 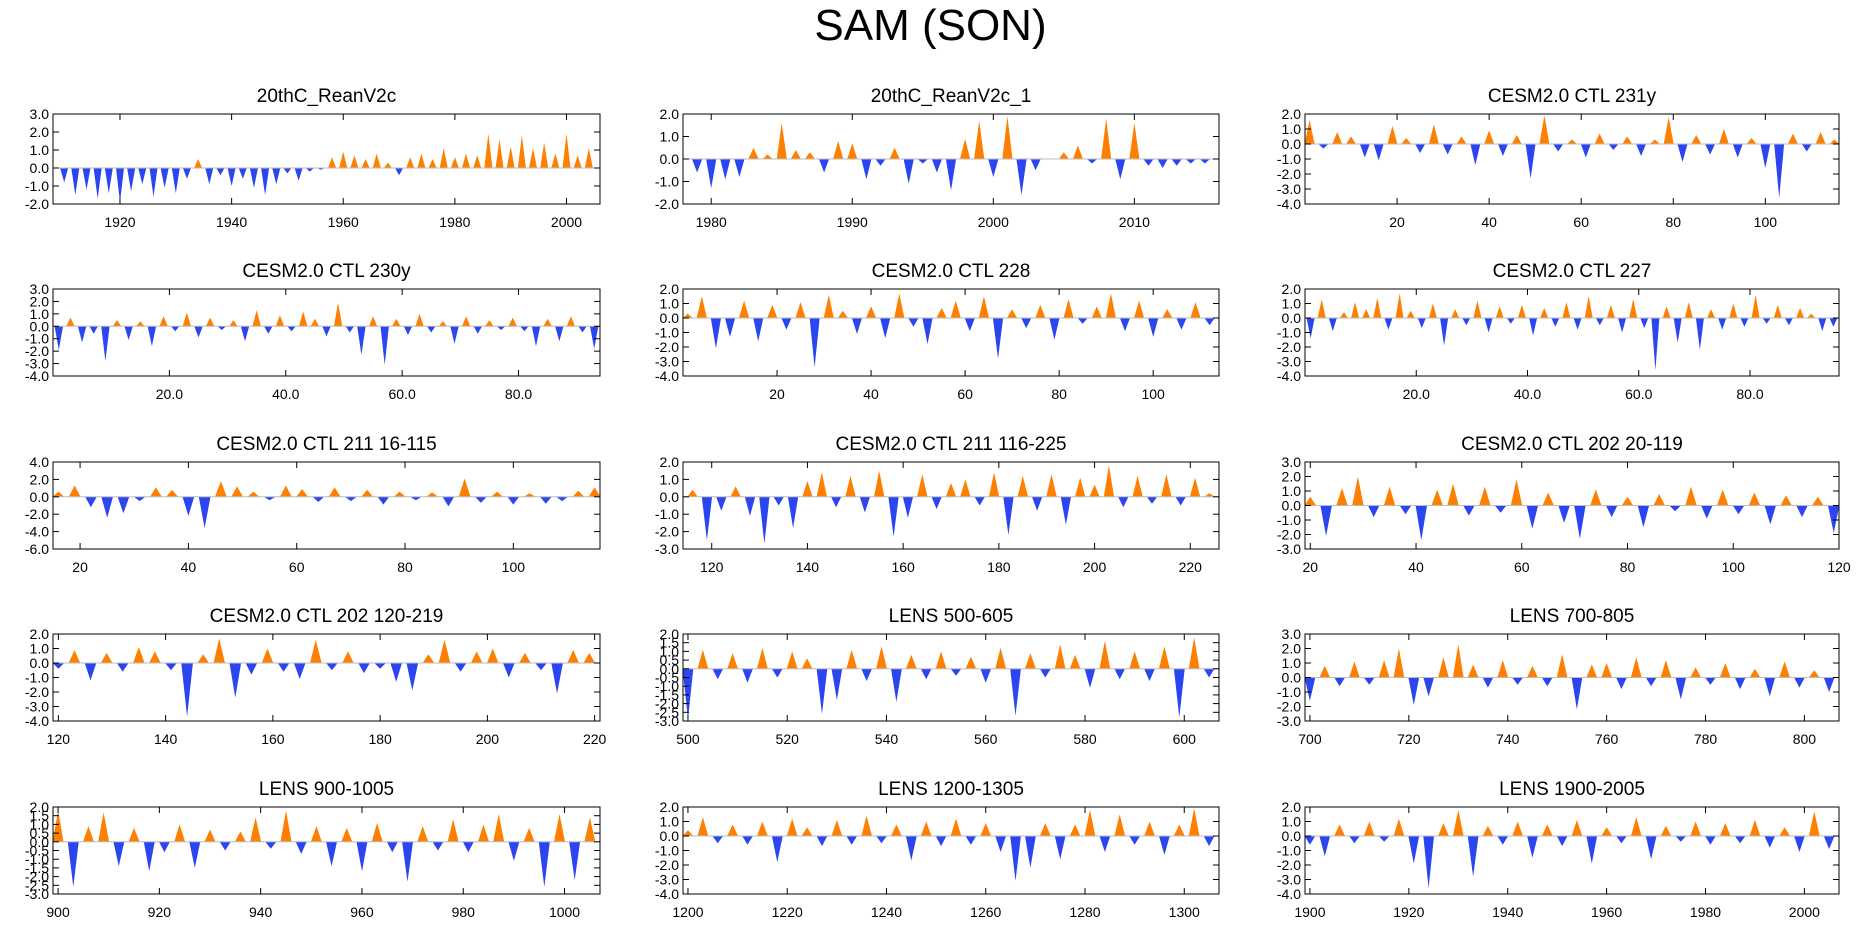 I want to click on panel-6-frame, so click(x=1572, y=332).